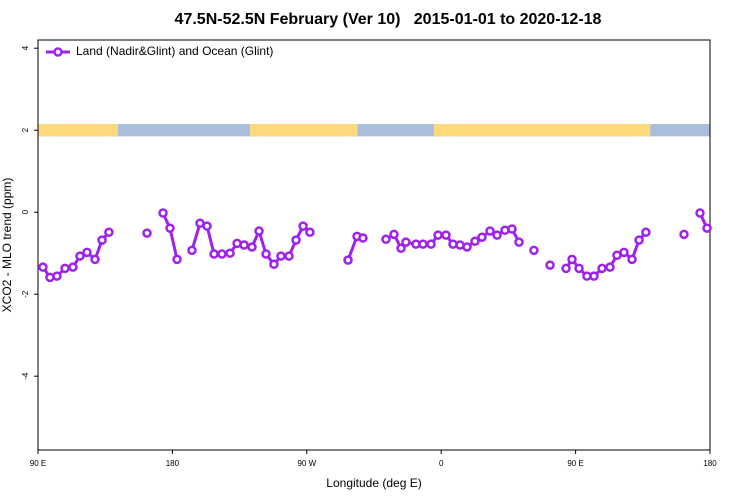  I want to click on legend-marker, so click(58, 52).